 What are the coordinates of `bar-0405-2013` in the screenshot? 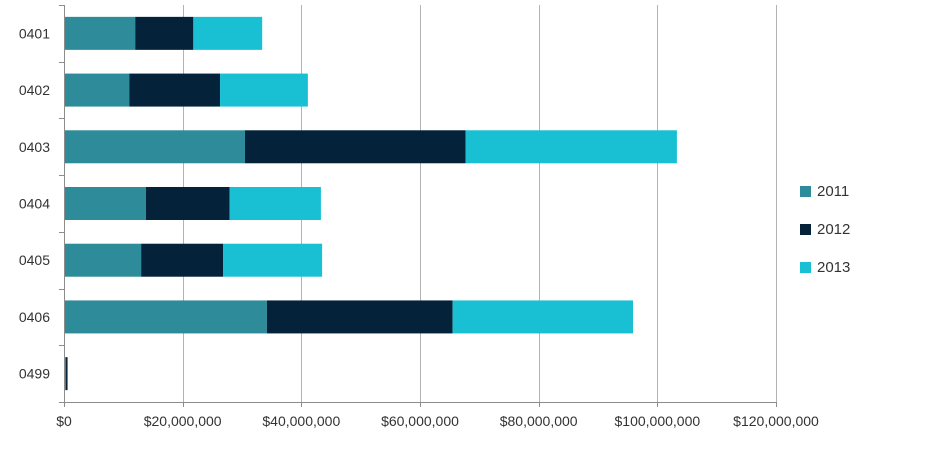 It's located at (273, 260).